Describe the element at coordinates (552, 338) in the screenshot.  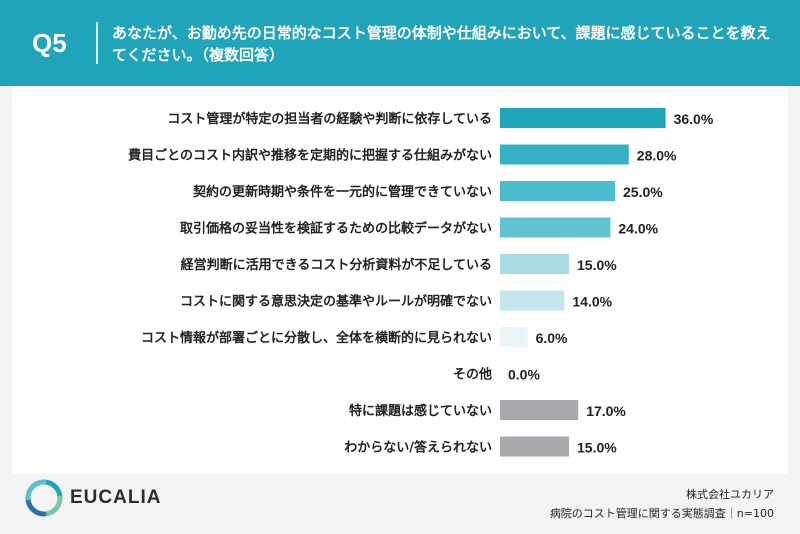
I see `value-label: 6.0%` at that location.